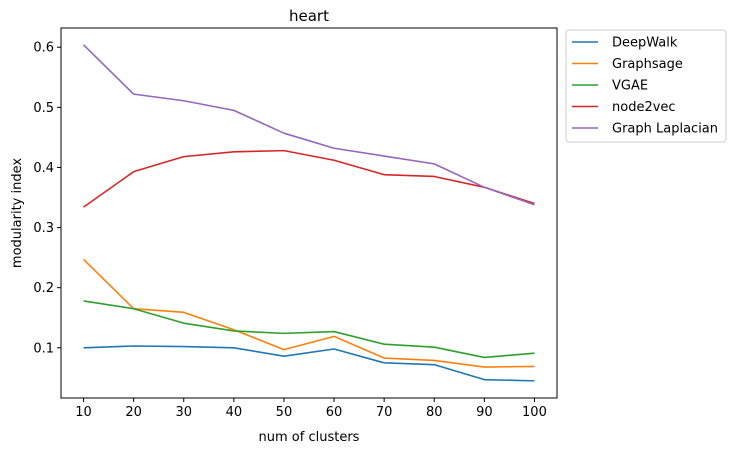  Describe the element at coordinates (311, 409) in the screenshot. I see `x-axis: 10 20 30 40 50 60 70 80 90 100` at that location.